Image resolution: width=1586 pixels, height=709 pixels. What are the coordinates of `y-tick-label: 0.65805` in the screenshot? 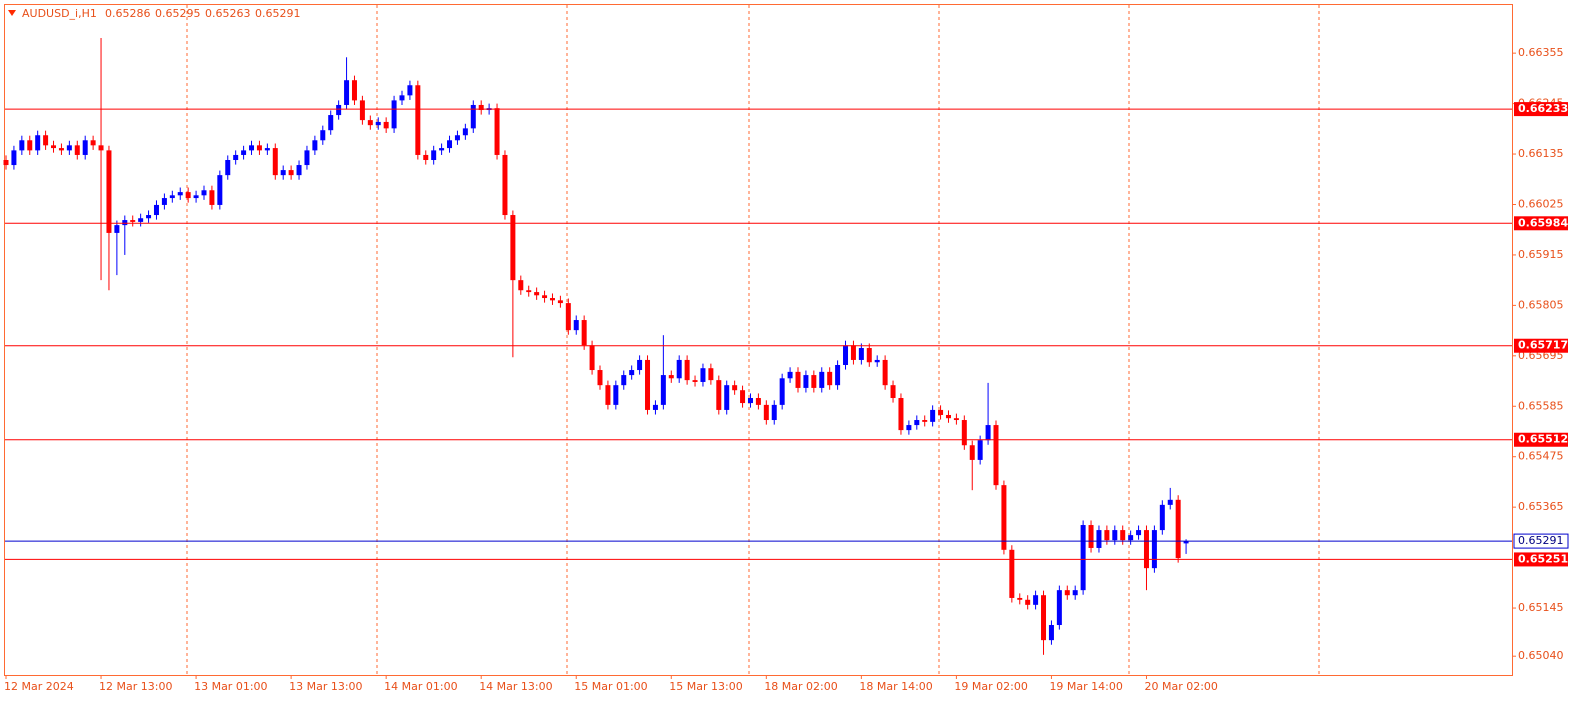 It's located at (1541, 304).